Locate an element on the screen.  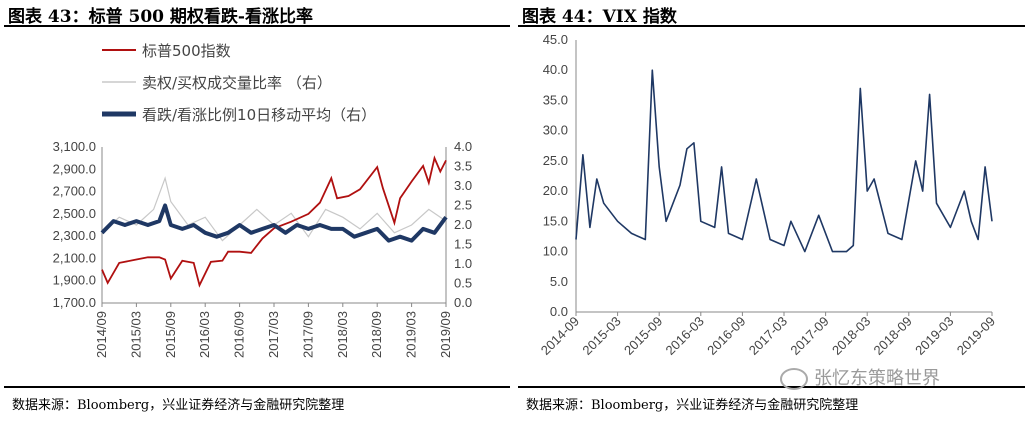
right-title-rule is located at coordinates (771, 26).